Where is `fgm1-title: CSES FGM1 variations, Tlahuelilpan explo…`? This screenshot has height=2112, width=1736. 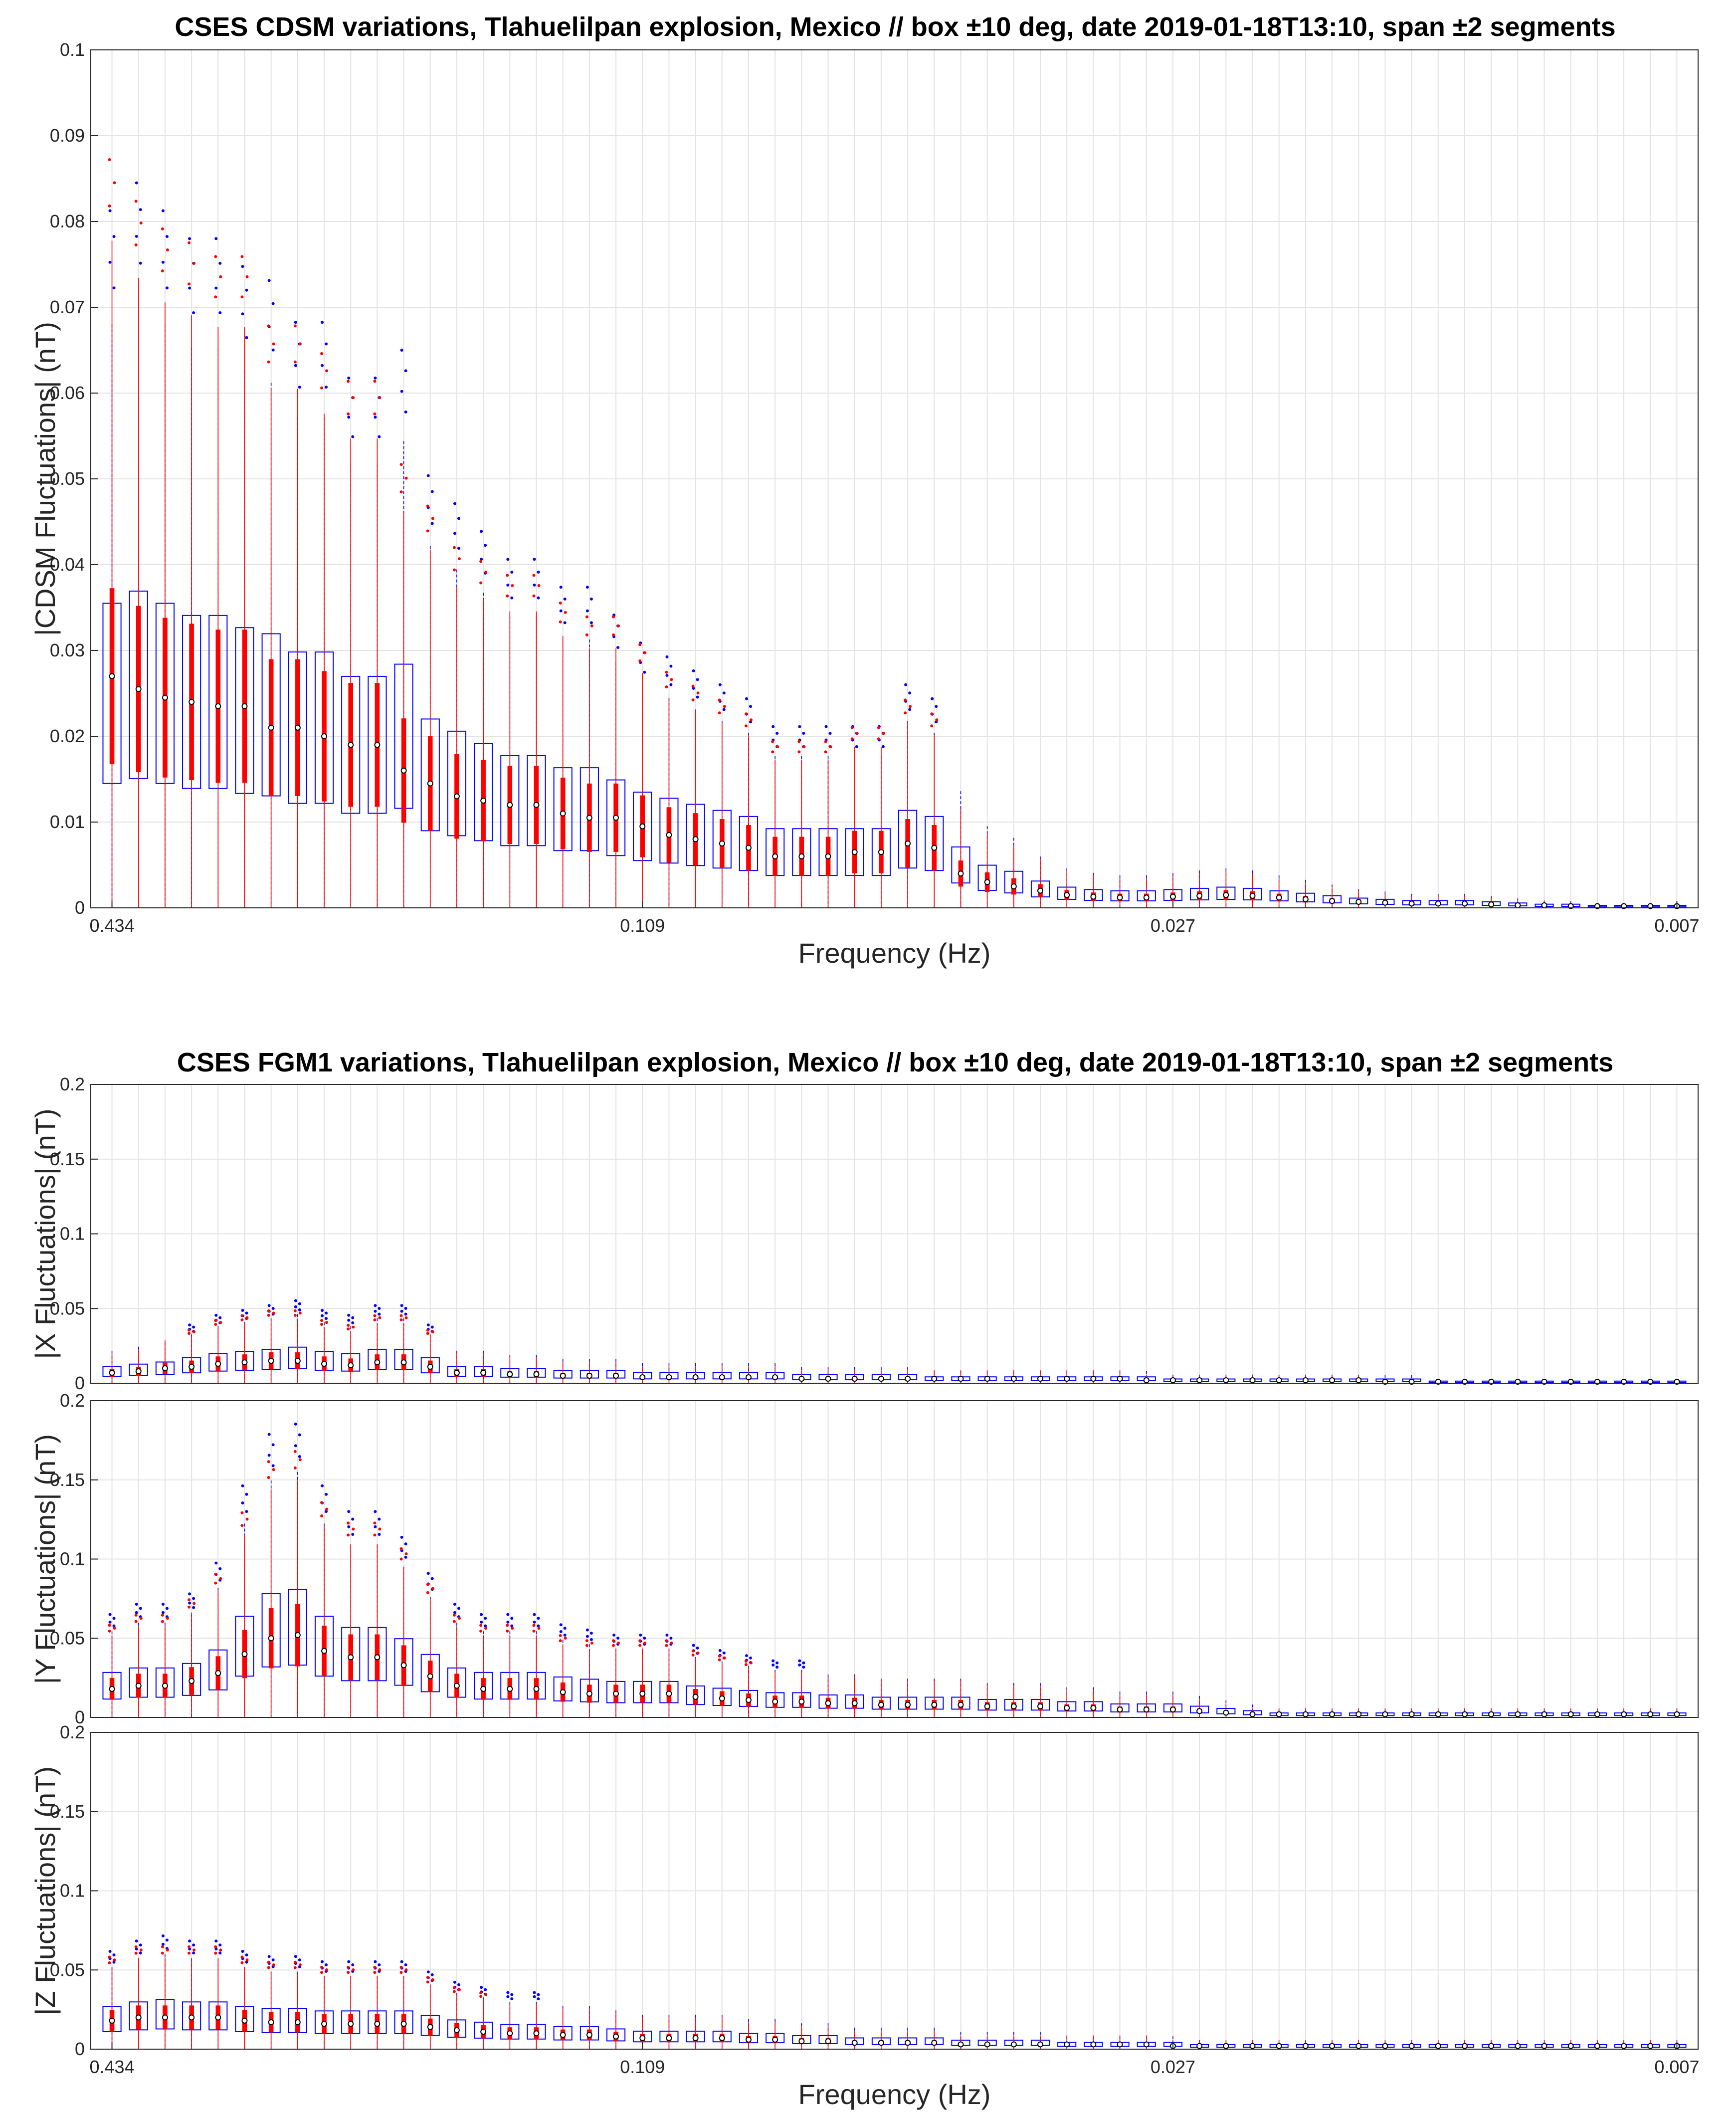
fgm1-title: CSES FGM1 variations, Tlahuelilpan explo… is located at coordinates (895, 1062).